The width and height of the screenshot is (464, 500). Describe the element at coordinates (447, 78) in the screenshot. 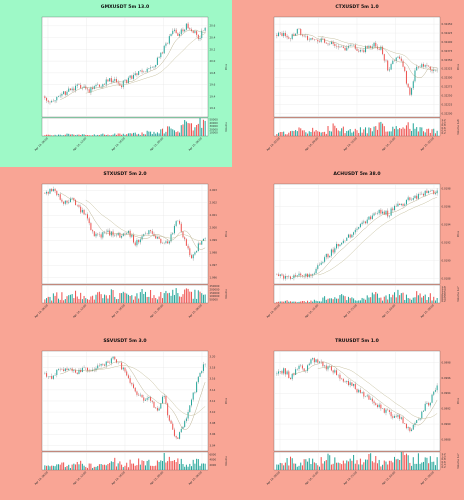

I see `price-tick-label: 0.32300` at that location.